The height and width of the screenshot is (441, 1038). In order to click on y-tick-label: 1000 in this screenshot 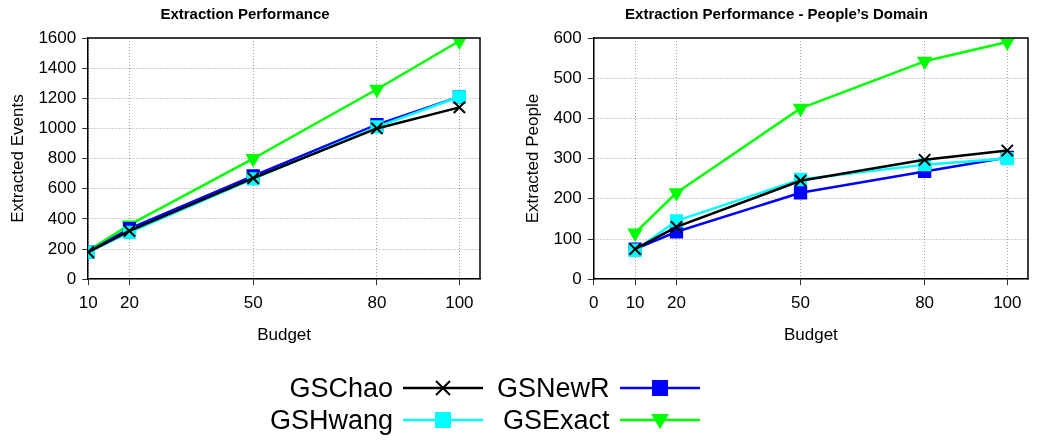, I will do `click(57, 128)`.